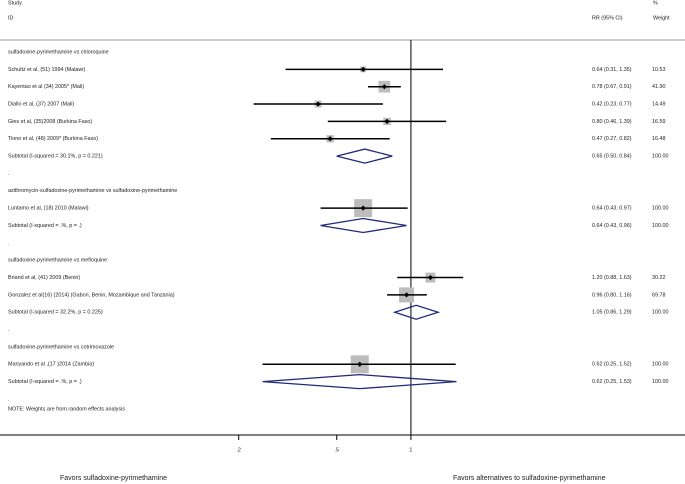  What do you see at coordinates (55, 313) in the screenshot?
I see `row-label: Subtotal (I-squared = 32.2%, p = 0.225)` at bounding box center [55, 313].